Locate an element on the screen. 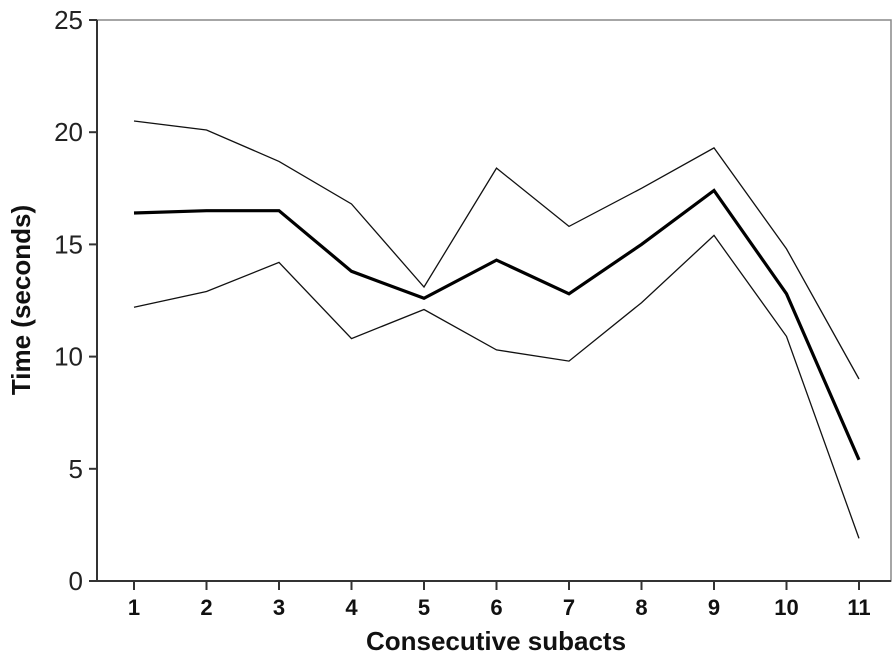 The height and width of the screenshot is (660, 894). y-tick-label: 5 is located at coordinates (76, 469).